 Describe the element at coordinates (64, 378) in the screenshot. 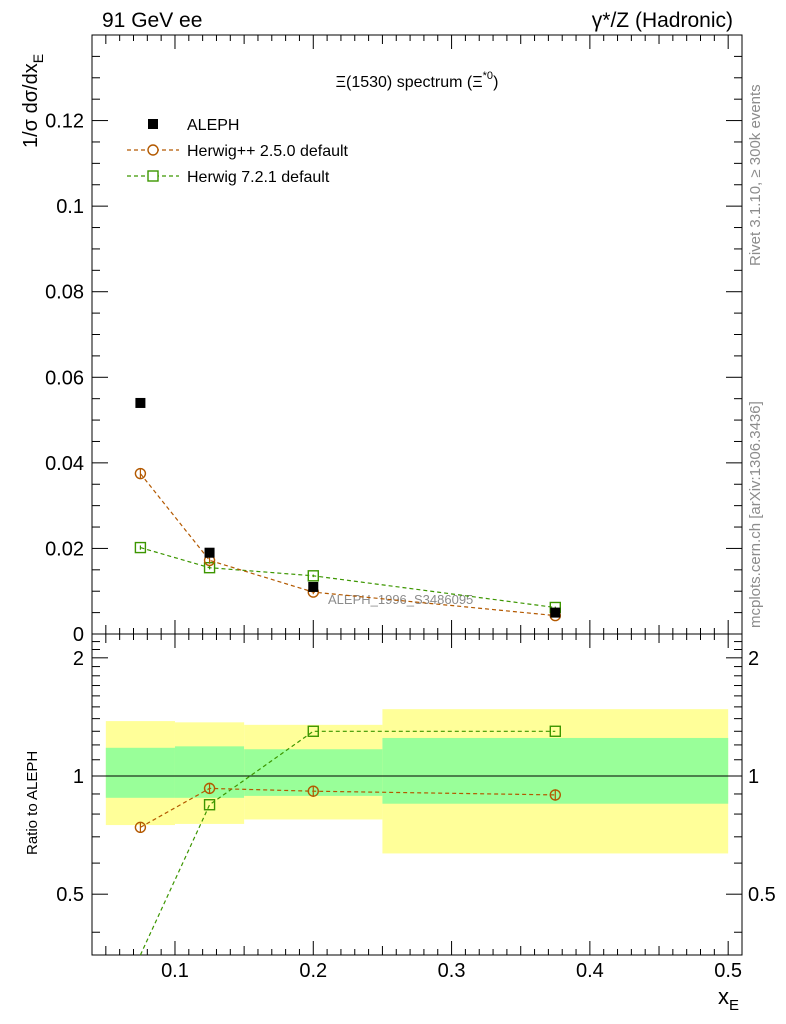

I see `y-tick-label: 0.06` at that location.